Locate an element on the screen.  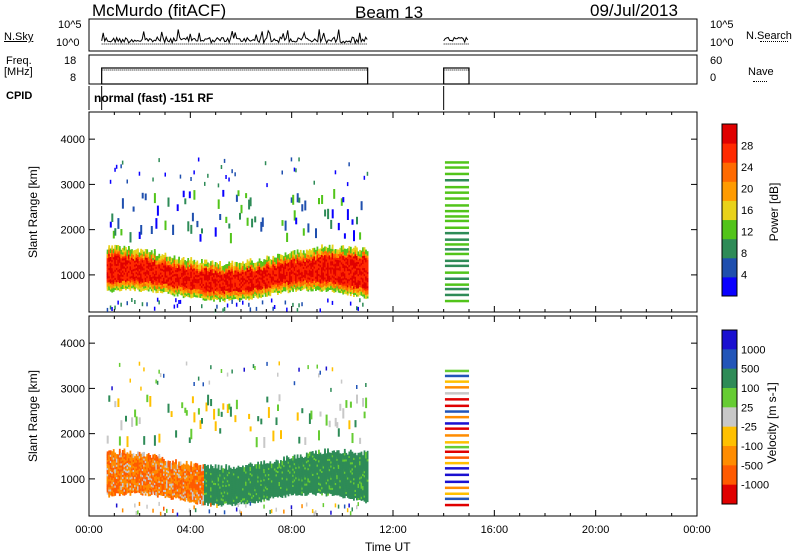
nsearch-dotted-line is located at coordinates (774, 41).